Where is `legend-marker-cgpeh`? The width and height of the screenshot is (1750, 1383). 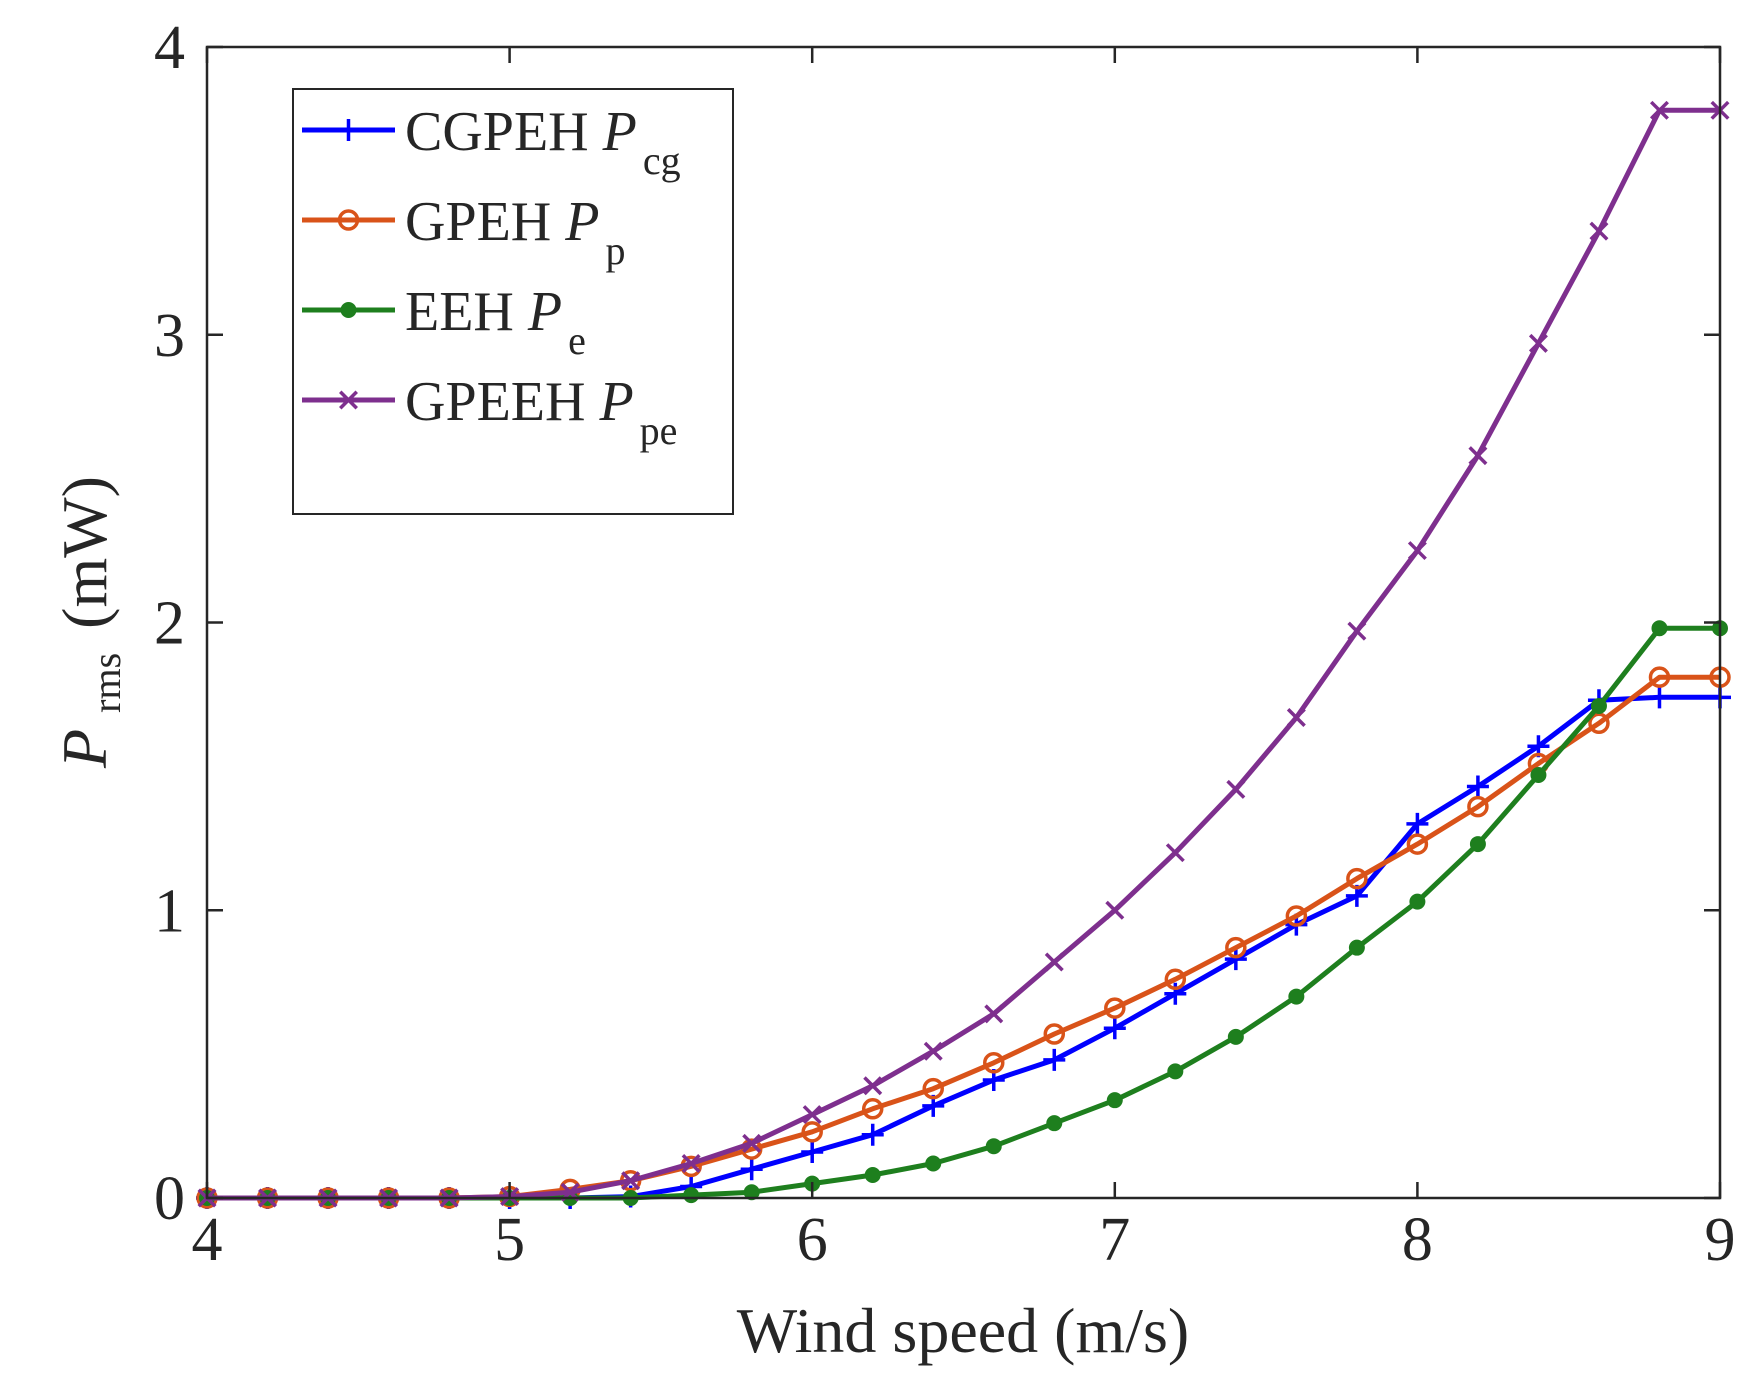 legend-marker-cgpeh is located at coordinates (348, 130).